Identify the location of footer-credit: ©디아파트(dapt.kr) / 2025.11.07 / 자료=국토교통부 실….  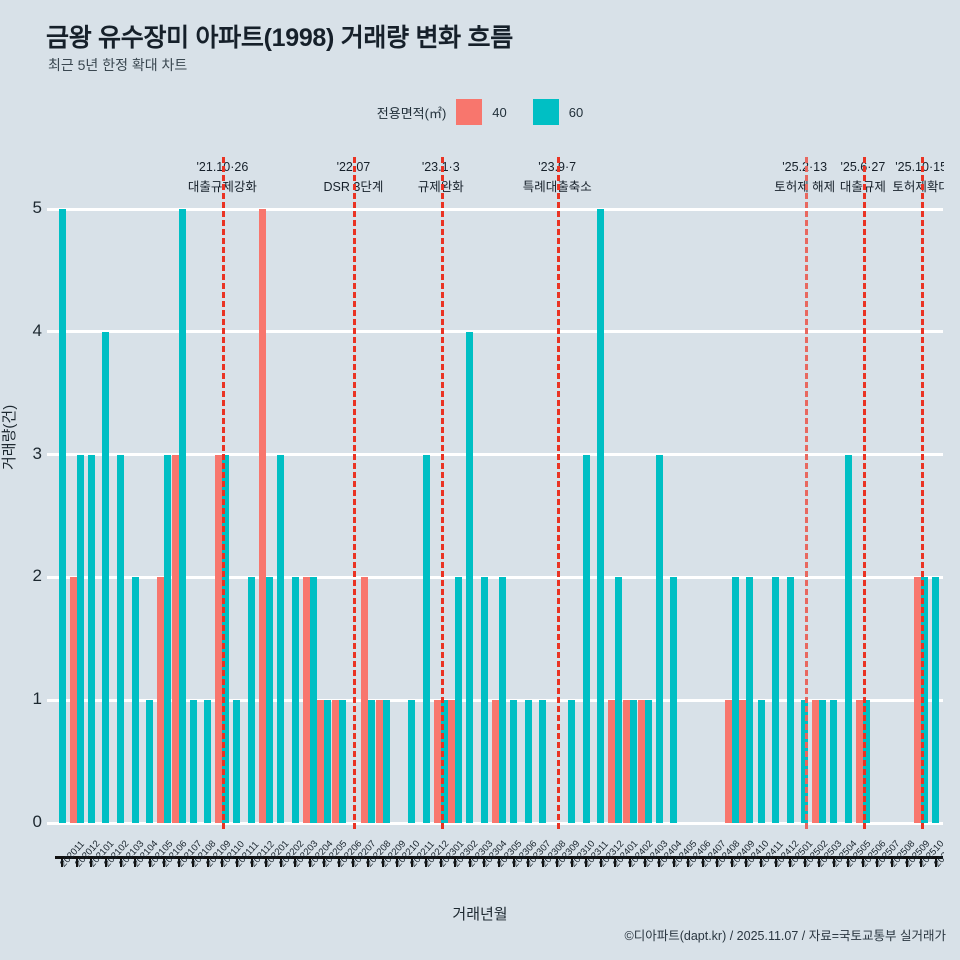
(785, 936).